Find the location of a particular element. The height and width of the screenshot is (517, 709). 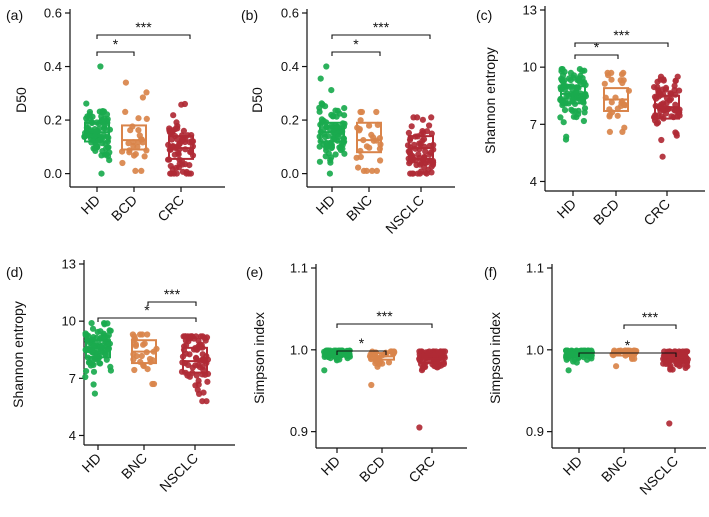

y-tick-label: 10 is located at coordinates (69, 321).